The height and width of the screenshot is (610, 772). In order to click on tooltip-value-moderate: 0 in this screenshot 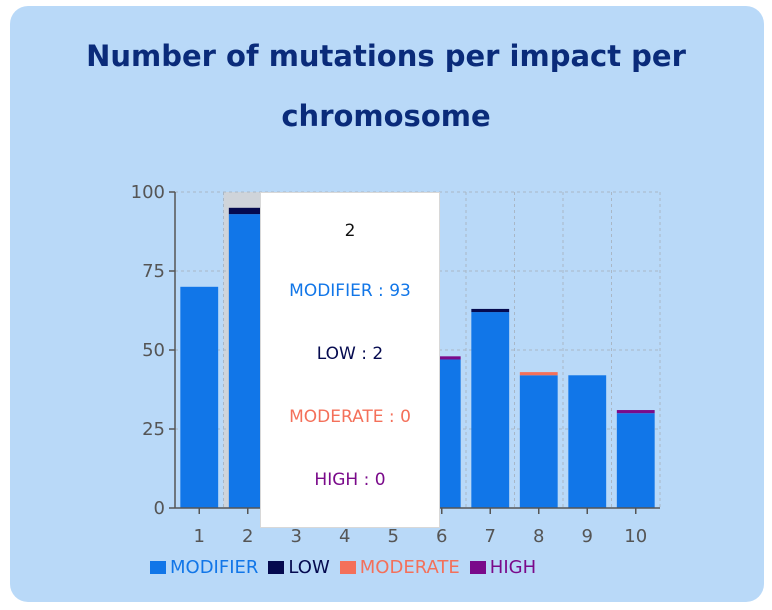, I will do `click(405, 417)`.